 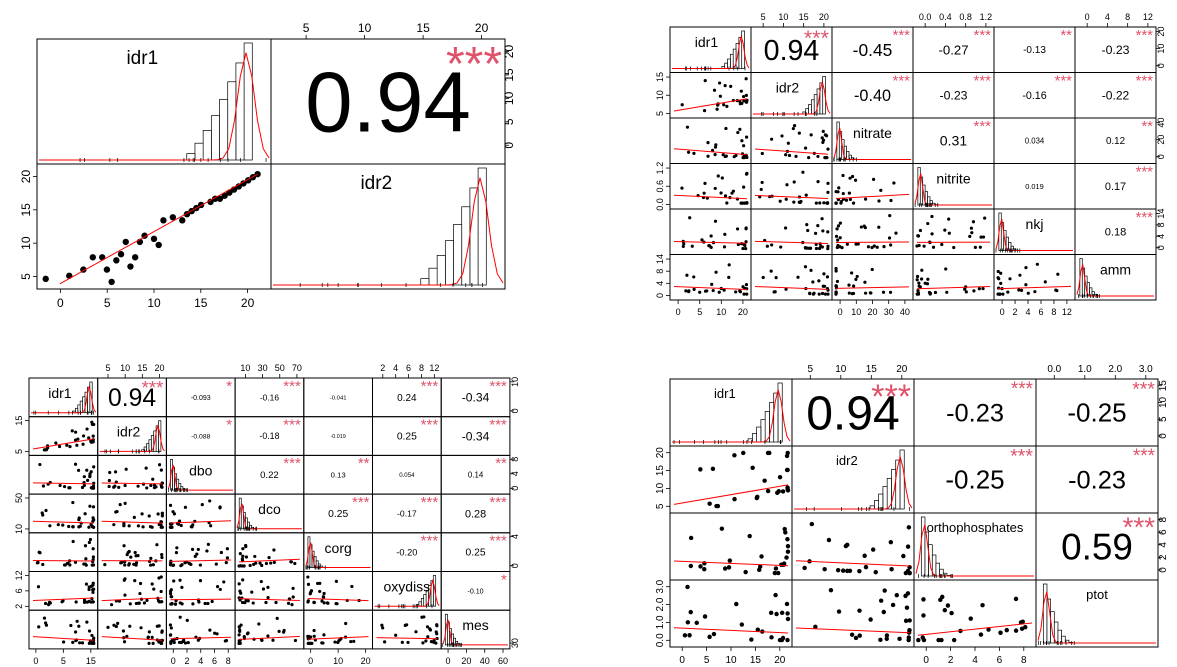 I want to click on tick-label-bottom: 10, so click(x=731, y=660).